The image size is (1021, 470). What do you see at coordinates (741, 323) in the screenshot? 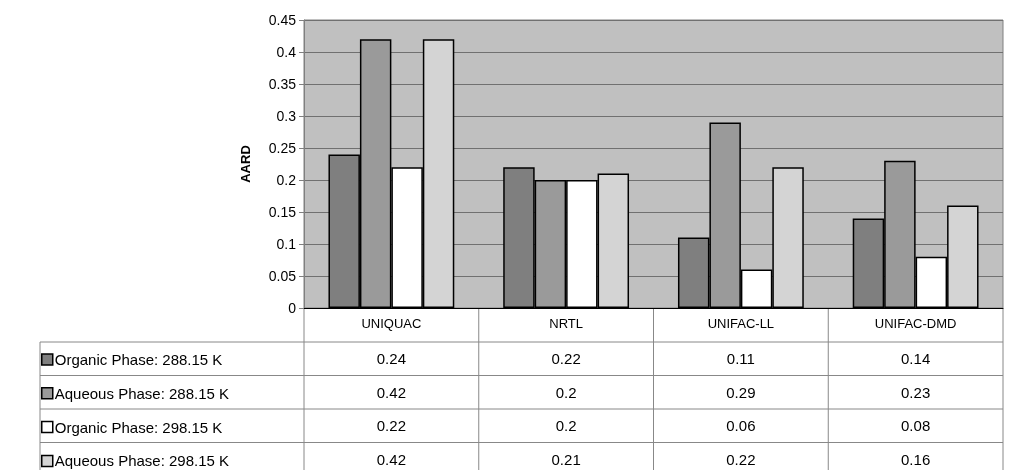
I see `x-tick-label: UNIFAC-LL` at bounding box center [741, 323].